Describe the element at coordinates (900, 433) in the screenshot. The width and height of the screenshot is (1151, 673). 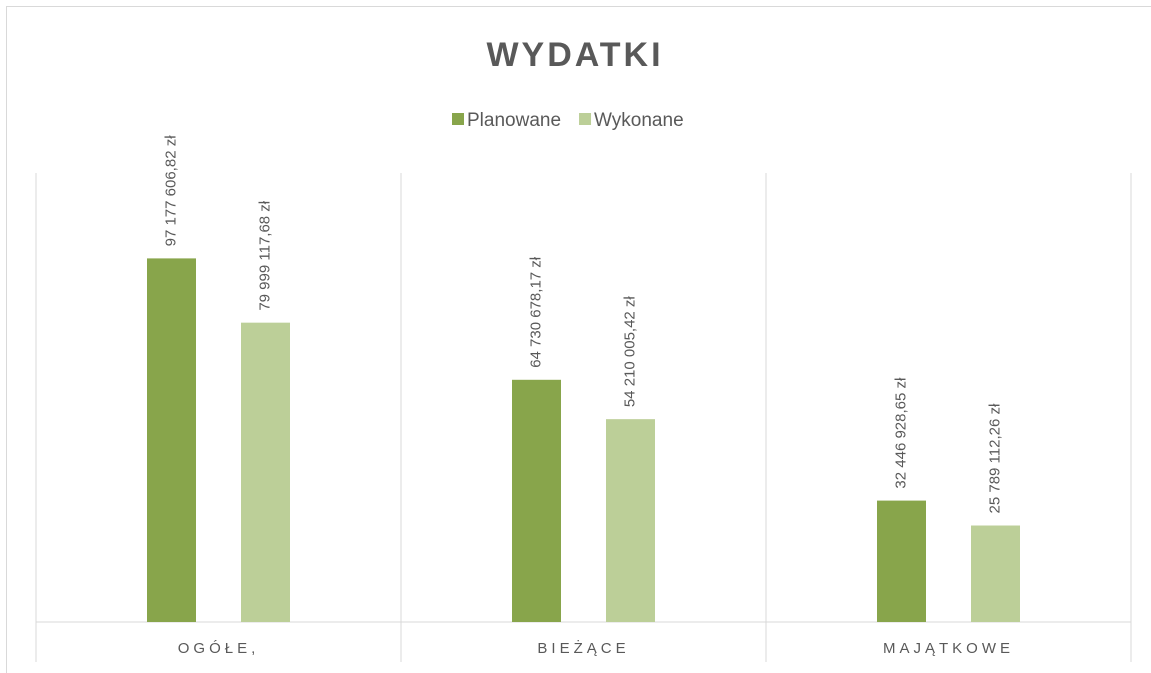
I see `data-label: 32 446 928,65 zł` at that location.